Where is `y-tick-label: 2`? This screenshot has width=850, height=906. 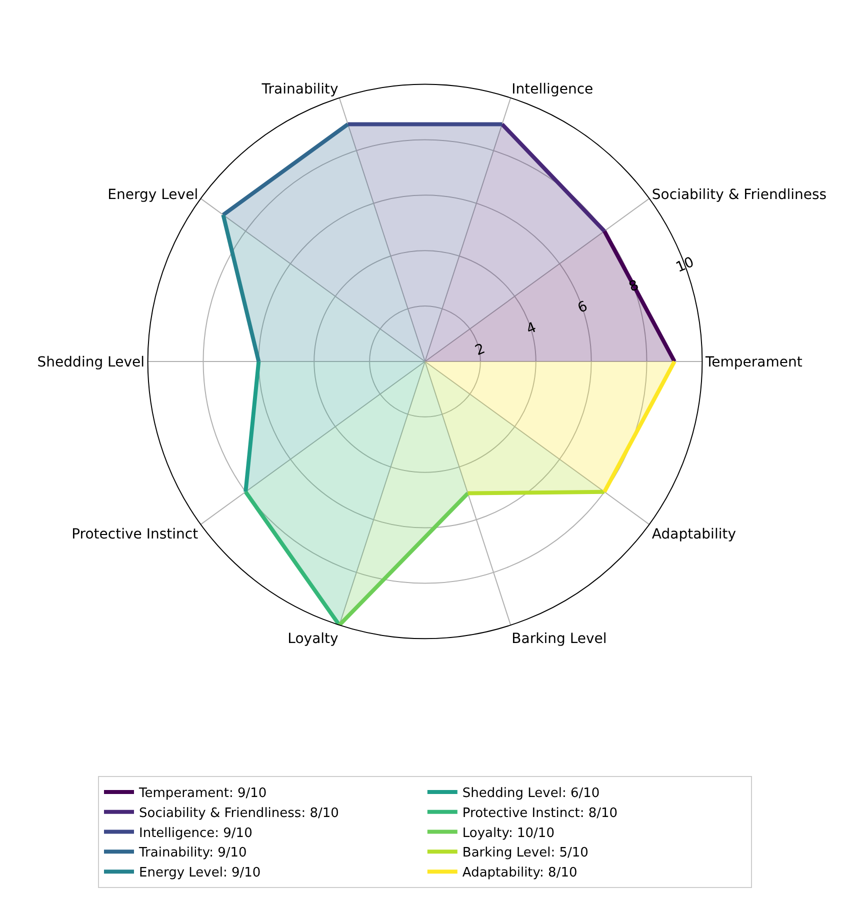 y-tick-label: 2 is located at coordinates (480, 350).